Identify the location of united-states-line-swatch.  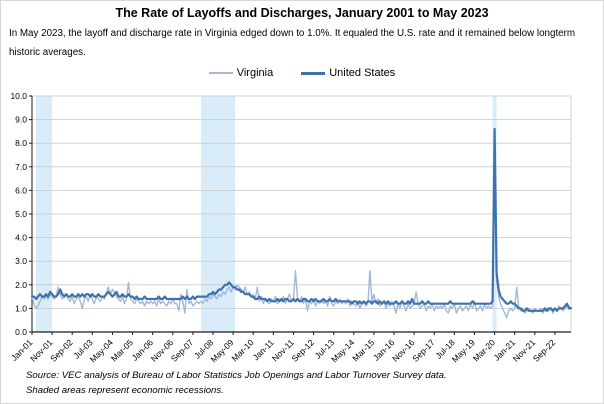
(313, 73).